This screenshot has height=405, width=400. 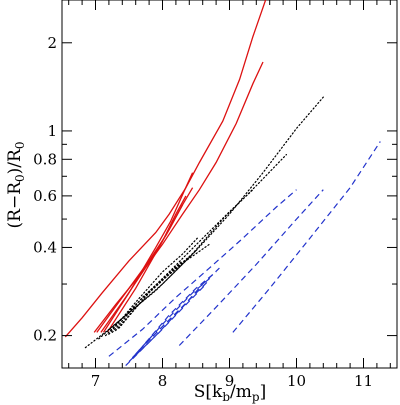 I want to click on x-axis-label: S[kb/mp], so click(x=230, y=393).